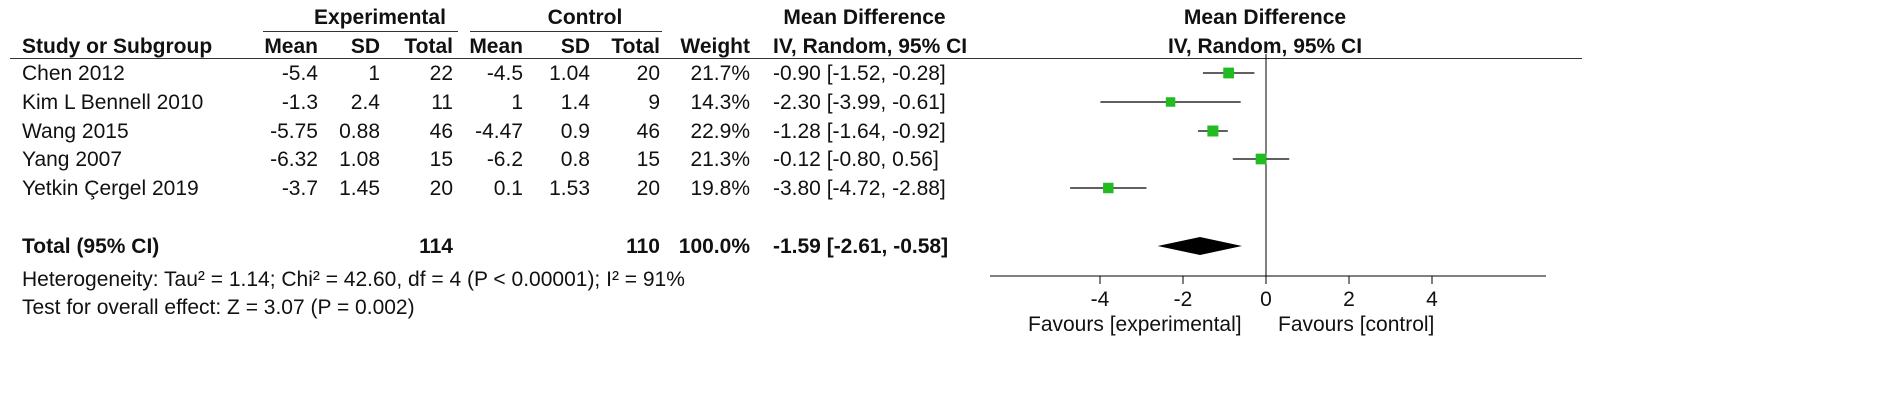 The image size is (1902, 414). Describe the element at coordinates (428, 46) in the screenshot. I see `exp-total-header: Total` at that location.